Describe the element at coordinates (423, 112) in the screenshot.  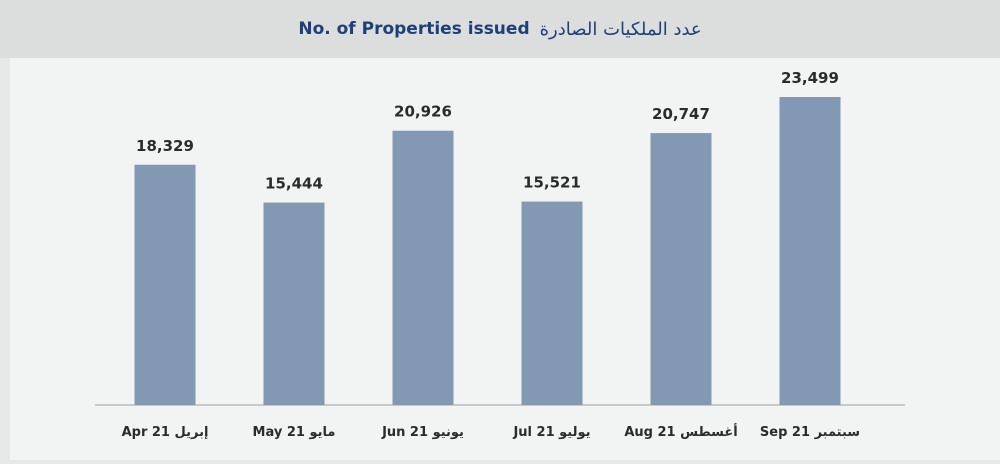
I see `value-label-3: 20,926` at that location.